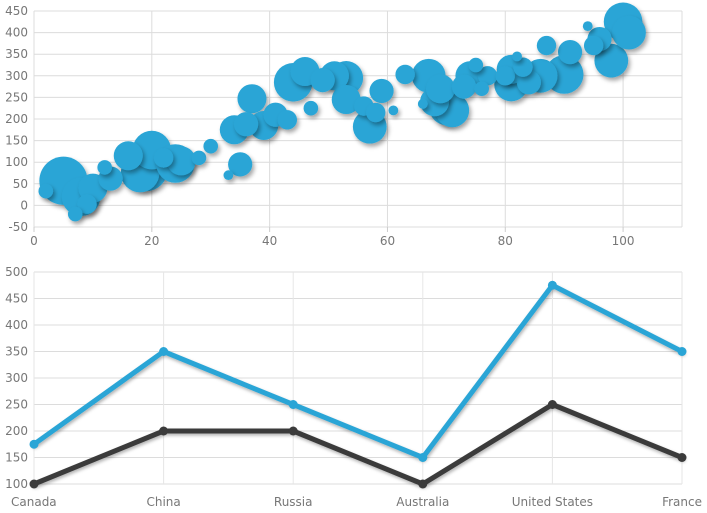 The image size is (707, 513). I want to click on x-category-label: Australia, so click(422, 502).